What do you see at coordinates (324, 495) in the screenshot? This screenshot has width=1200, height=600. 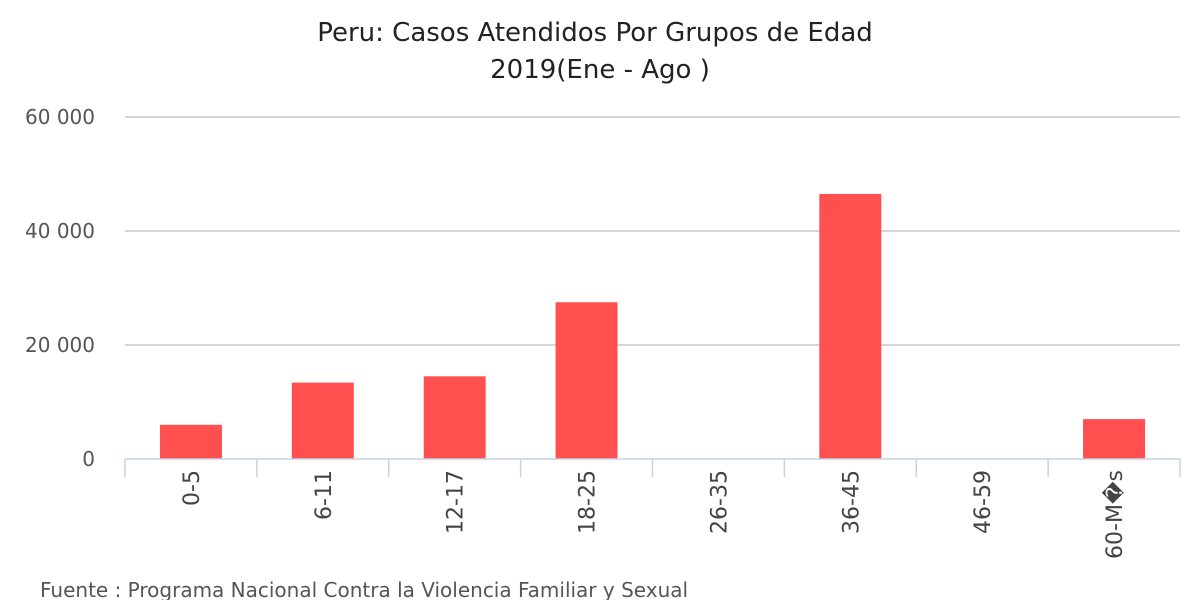 I see `x-tick-label: 6-11` at bounding box center [324, 495].